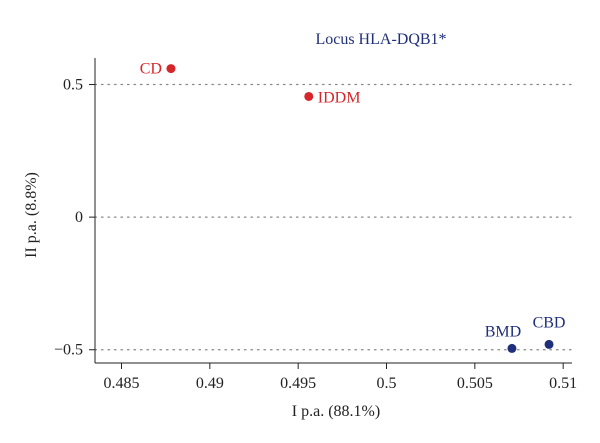 This screenshot has width=600, height=443. What do you see at coordinates (336, 411) in the screenshot?
I see `x-axis-title: I p.a. (88.1%)` at bounding box center [336, 411].